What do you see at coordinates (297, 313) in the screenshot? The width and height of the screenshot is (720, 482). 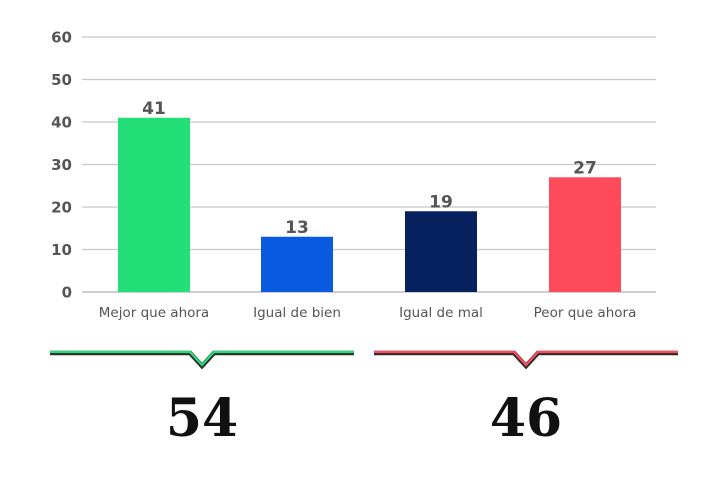 I see `x-tick-label: Igual de bien` at bounding box center [297, 313].